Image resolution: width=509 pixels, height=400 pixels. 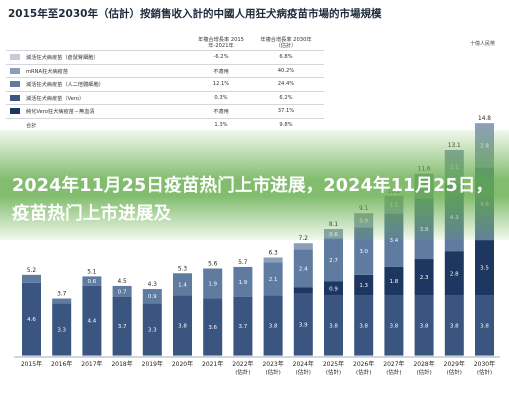 I want to click on legend-label: 純化Vero狂犬病疫苗－無血清, so click(x=60, y=112).